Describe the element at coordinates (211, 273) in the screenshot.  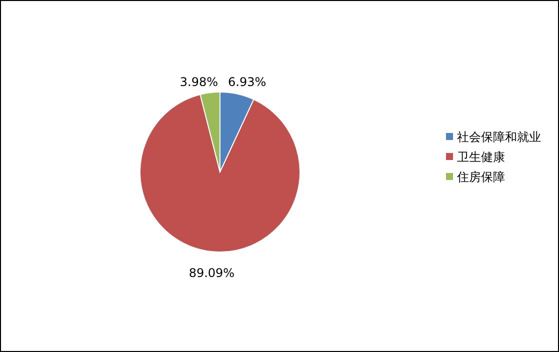
I see `data-label: 89.09%` at that location.